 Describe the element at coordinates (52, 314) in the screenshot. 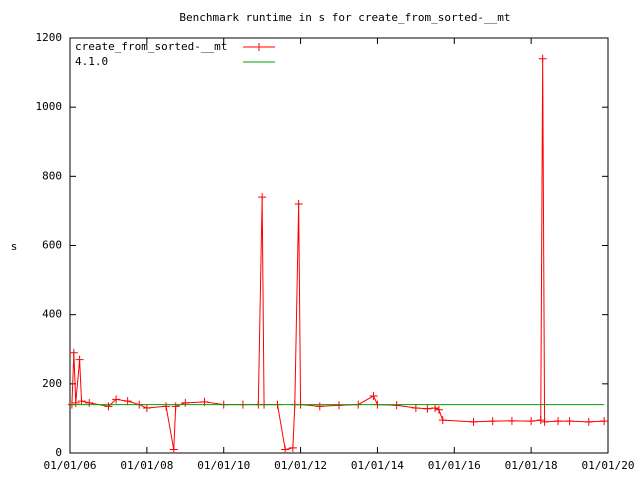

I see `y-tick-label: 400` at that location.